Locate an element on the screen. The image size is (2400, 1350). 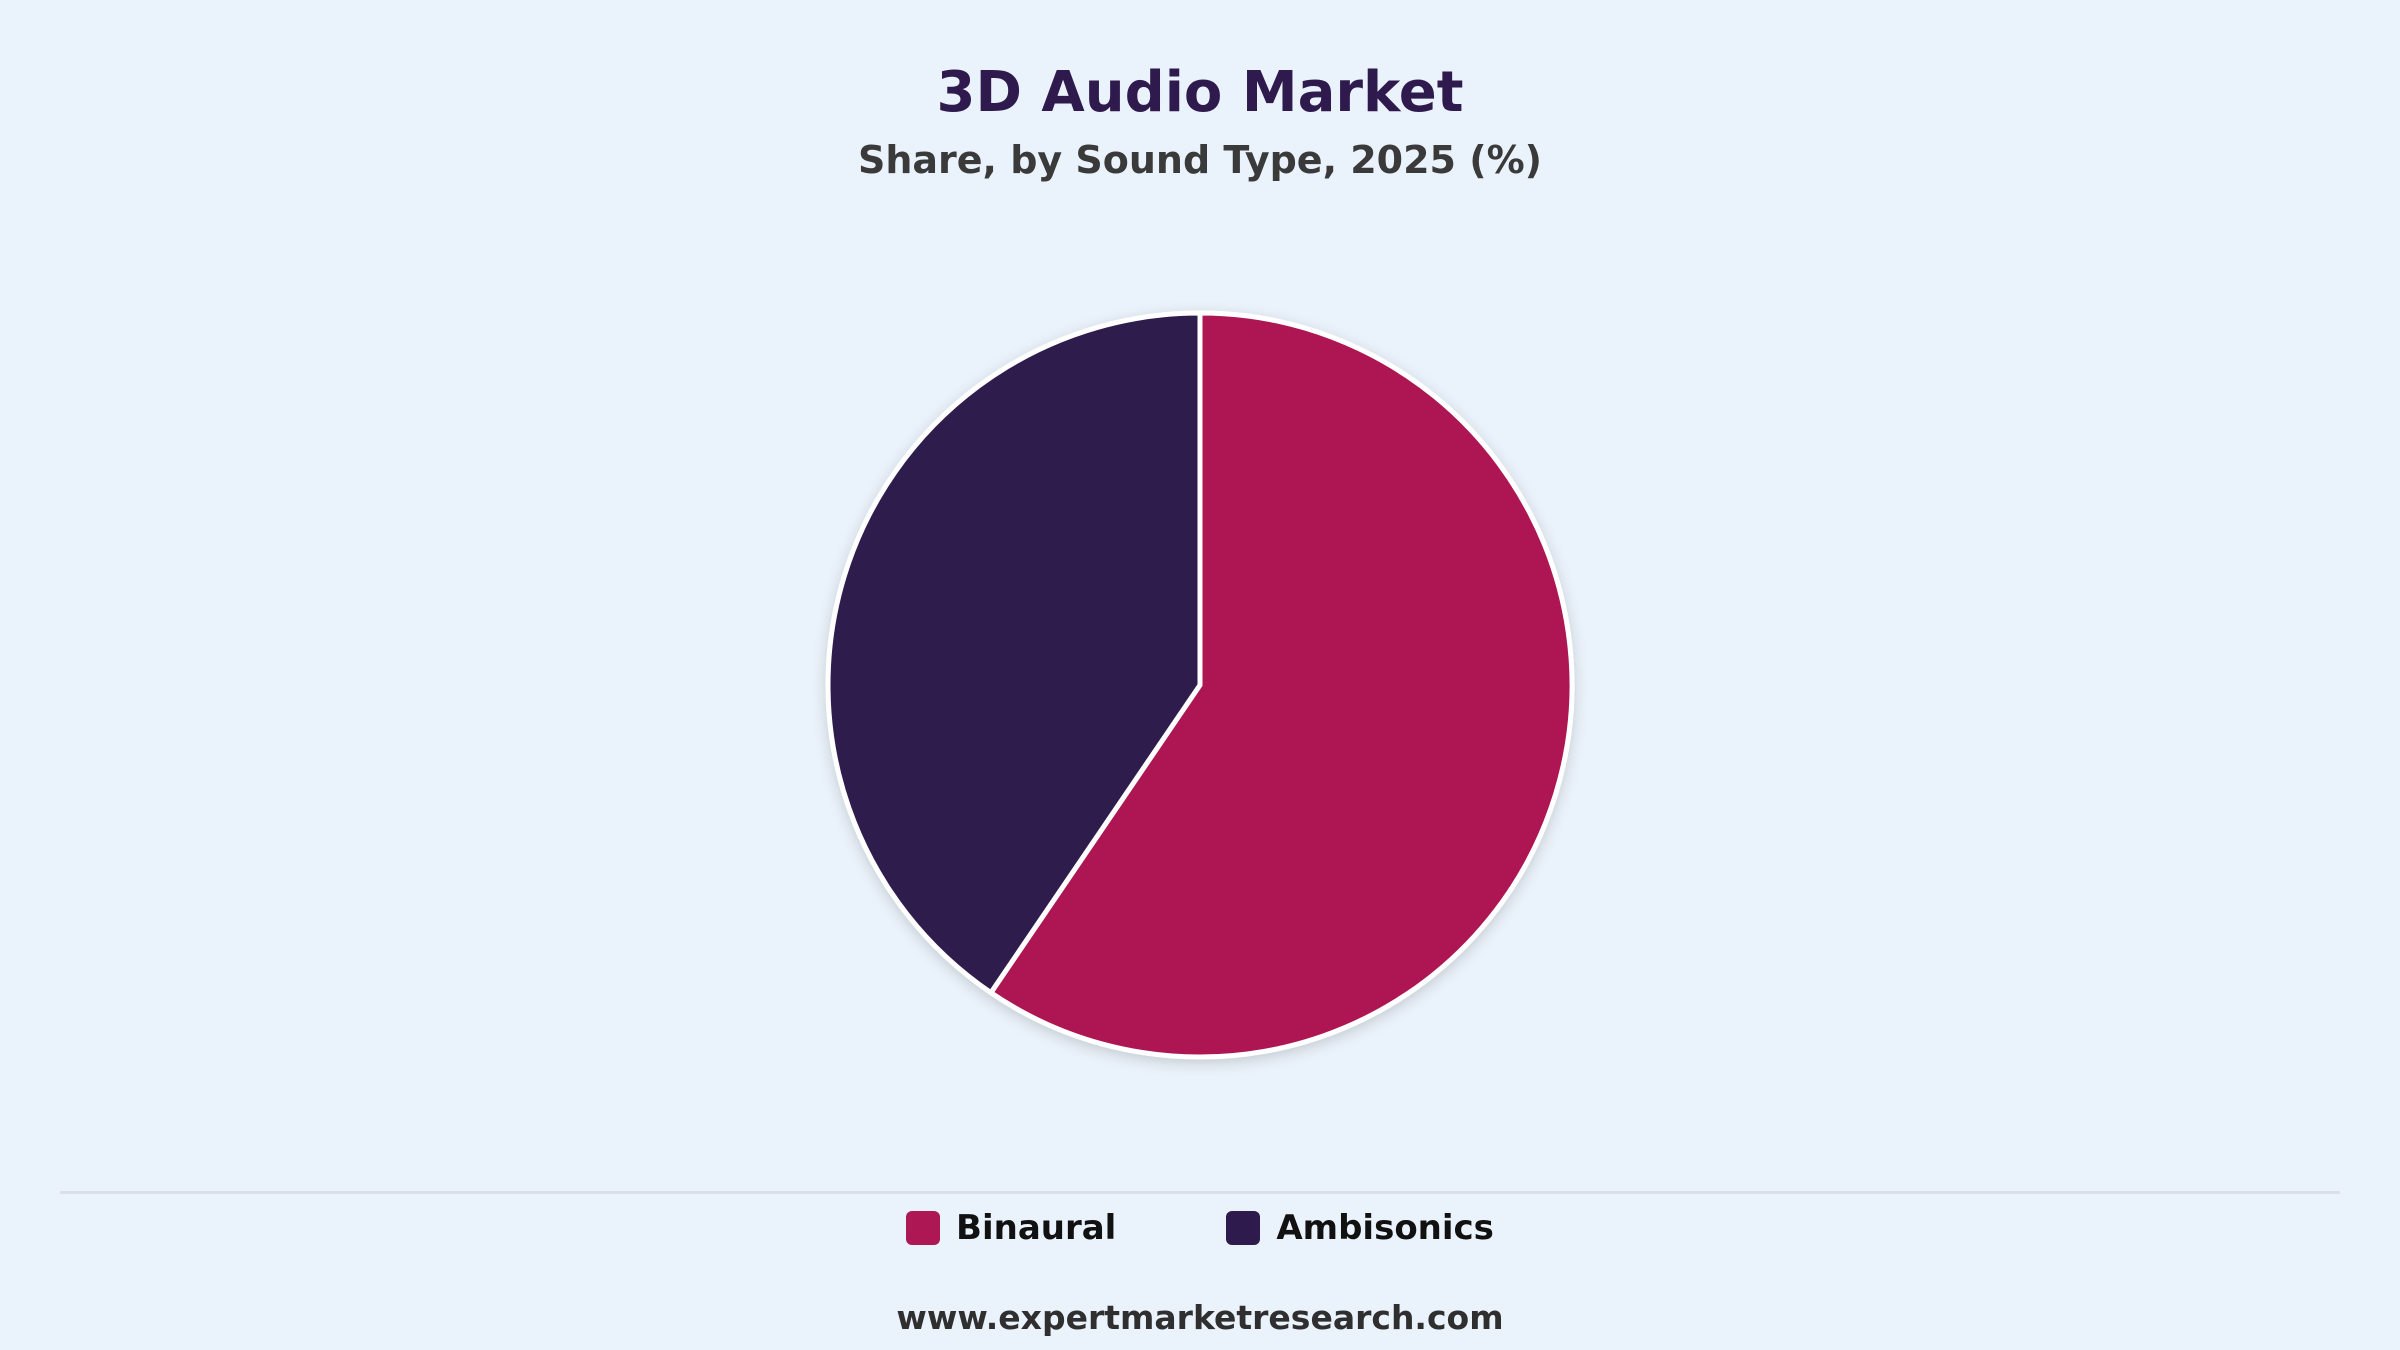
pie-slice-binaural is located at coordinates (1281, 685).